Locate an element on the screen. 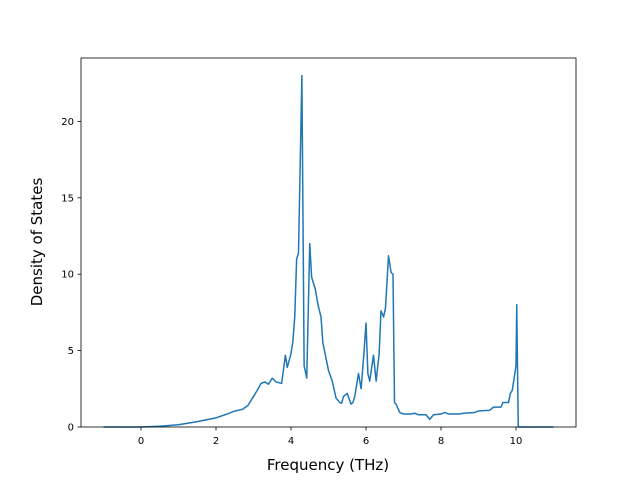 The width and height of the screenshot is (640, 484). x-tick-label: 6 is located at coordinates (366, 441).